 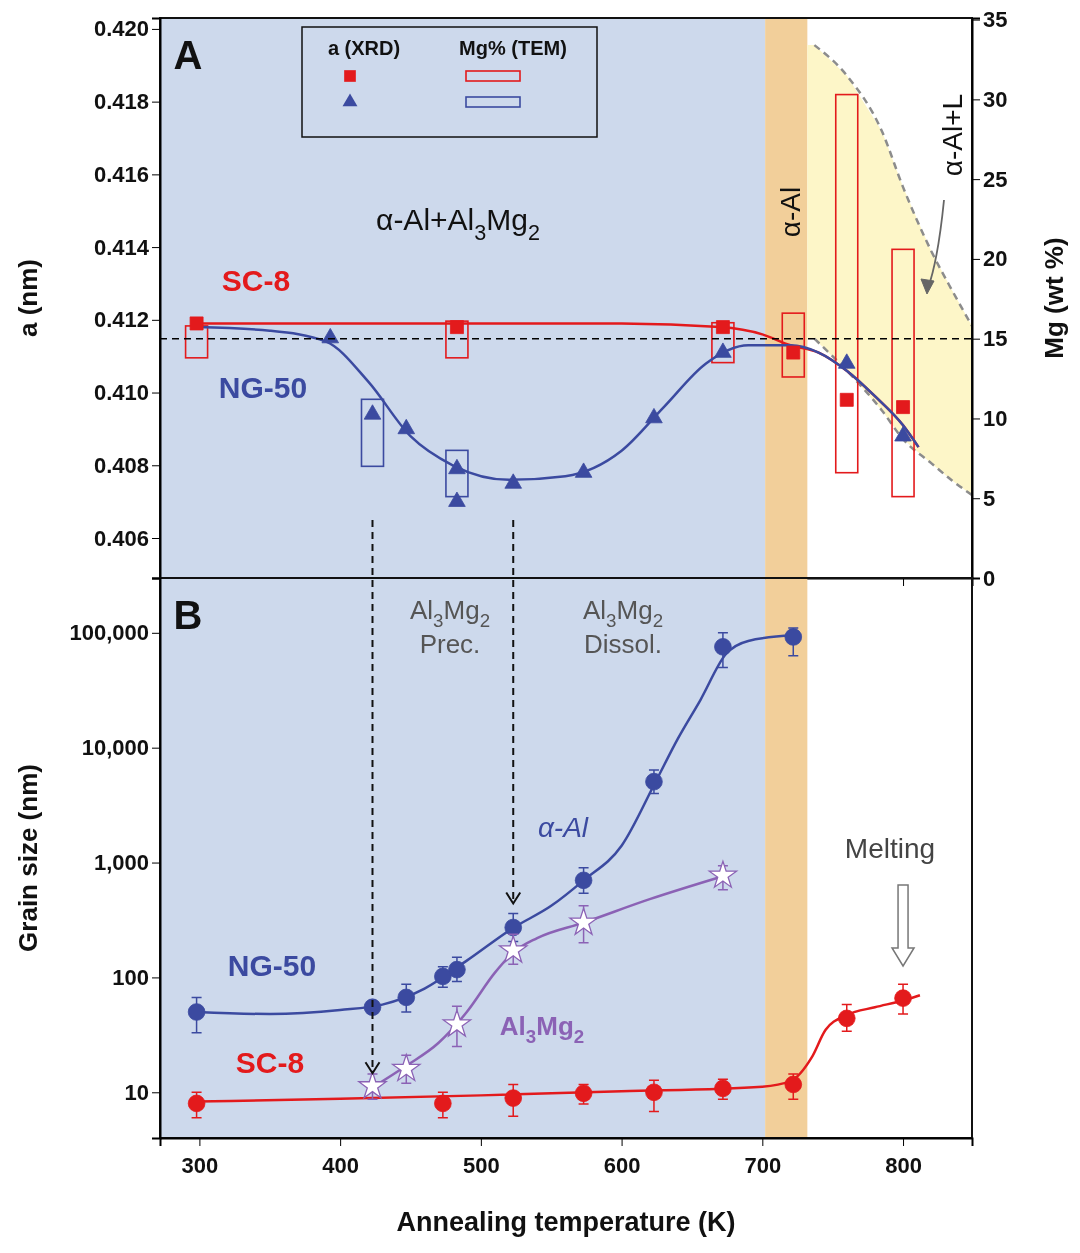 I want to click on x-tick-label: 400, so click(x=340, y=1166).